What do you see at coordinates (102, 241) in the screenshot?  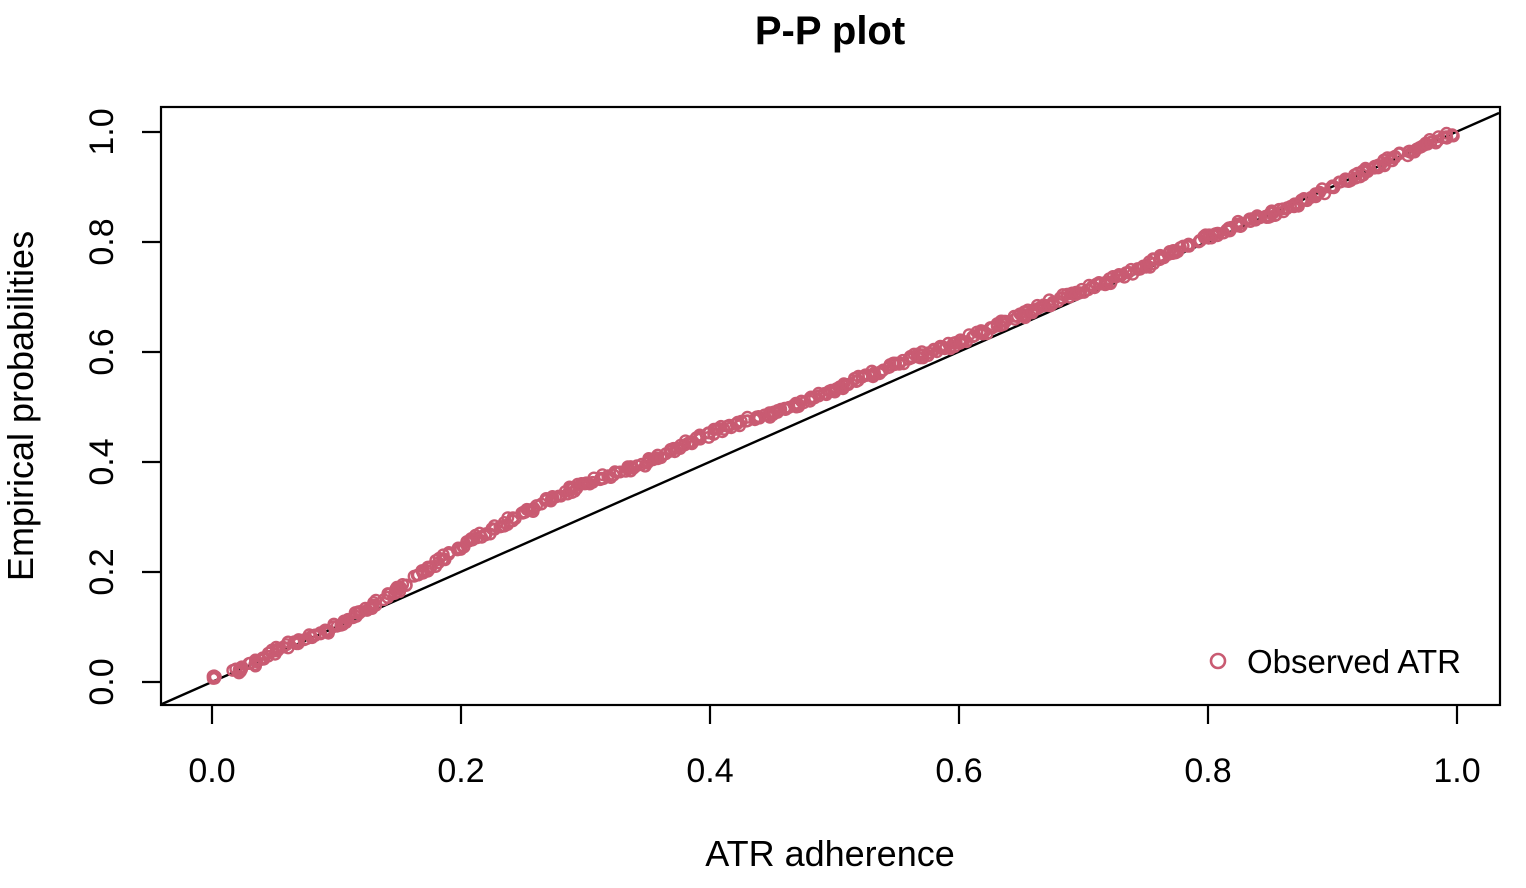 I see `y-tick-label: 0.8` at bounding box center [102, 241].